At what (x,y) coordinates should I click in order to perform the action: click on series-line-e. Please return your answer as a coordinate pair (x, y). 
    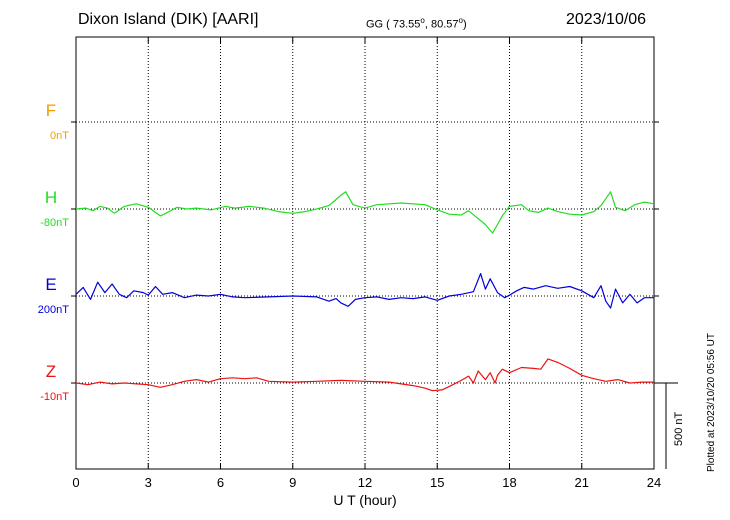
    Looking at the image, I should click on (364, 291).